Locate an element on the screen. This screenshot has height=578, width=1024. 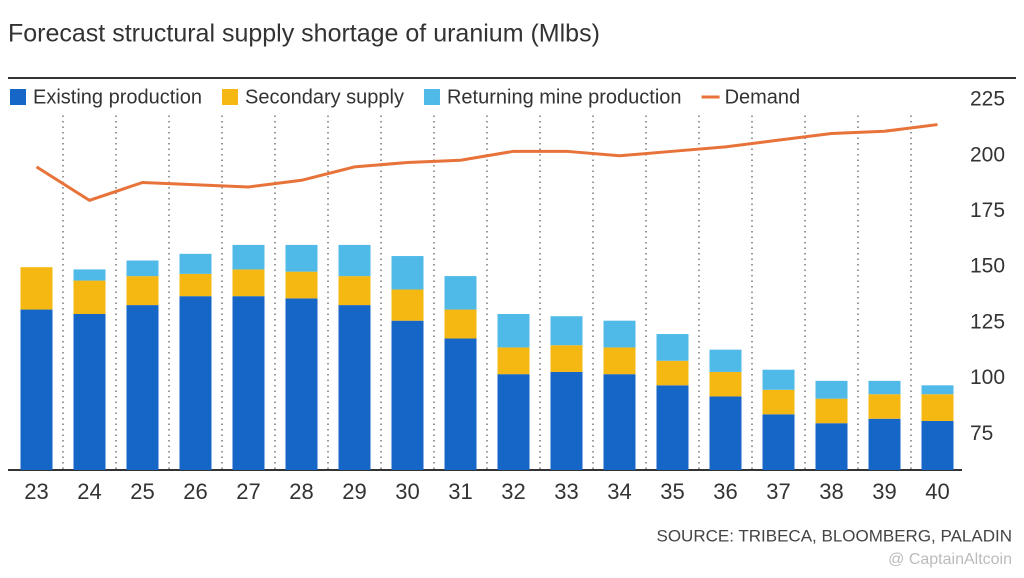
x-tick-label: 36 is located at coordinates (725, 491).